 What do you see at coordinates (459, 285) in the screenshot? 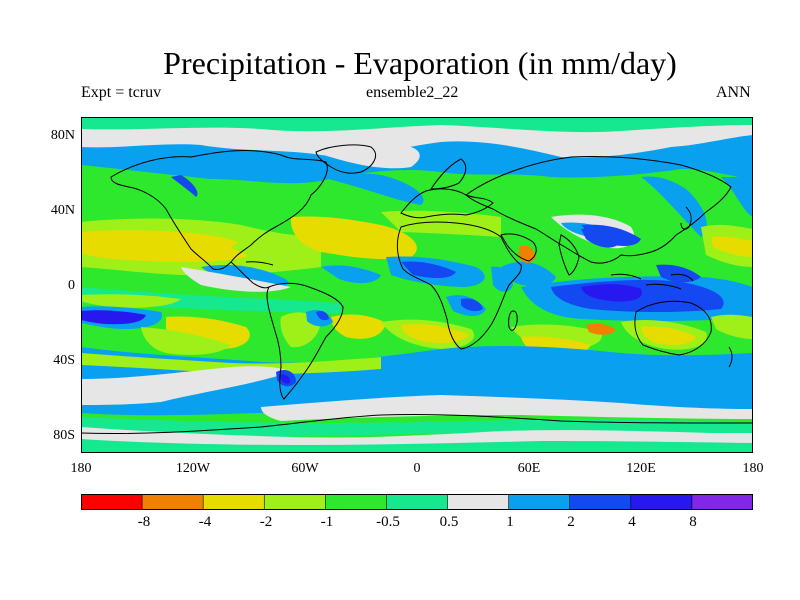
I see `coastline-africa` at bounding box center [459, 285].